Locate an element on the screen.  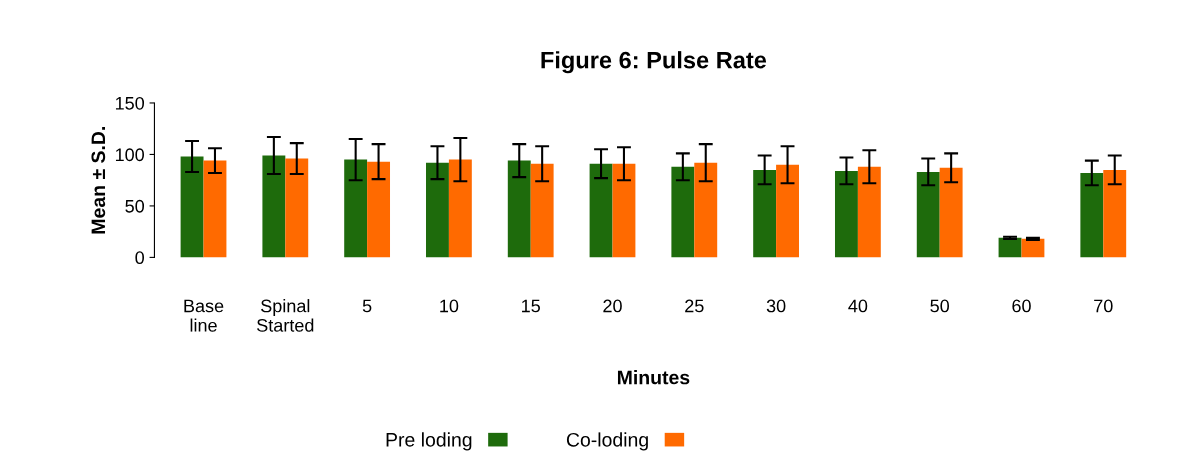
legend-label: Co-loding is located at coordinates (607, 441).